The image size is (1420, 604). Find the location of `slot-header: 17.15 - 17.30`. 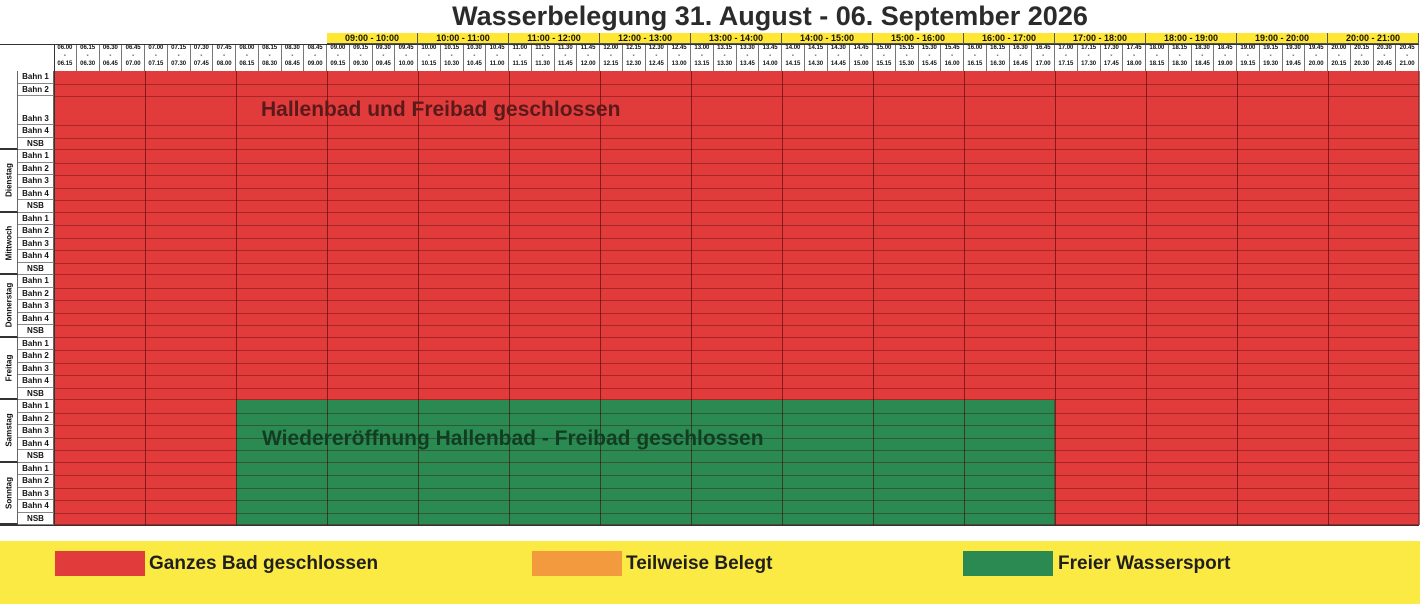

slot-header: 17.15 - 17.30 is located at coordinates (1089, 57).